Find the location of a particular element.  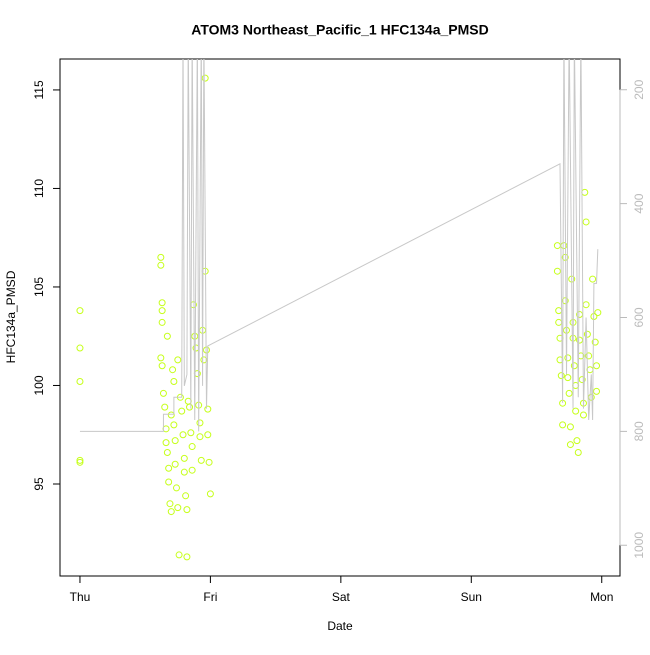

y-tick-label: 100 is located at coordinates (39, 385).